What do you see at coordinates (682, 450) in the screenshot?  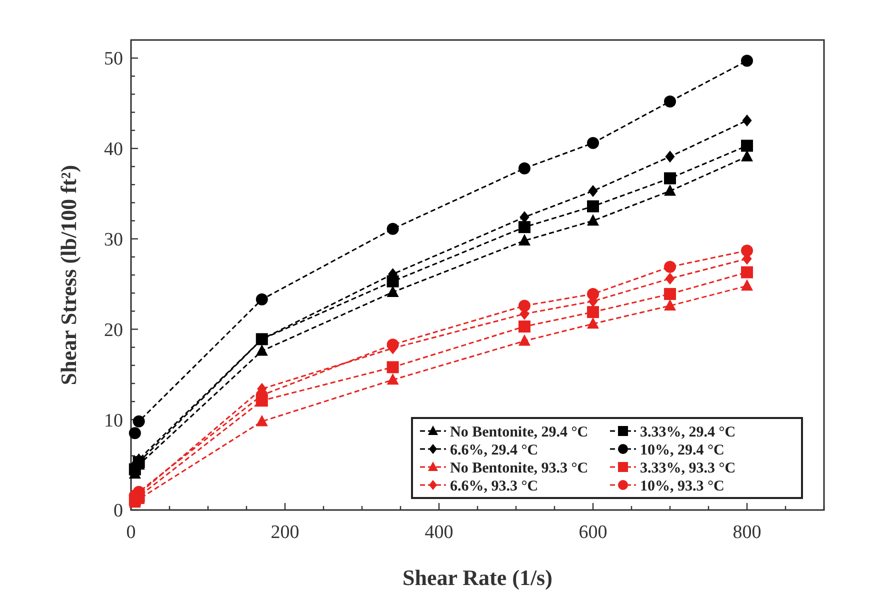 I see `legend-label: 10%, 29.4 °C` at bounding box center [682, 450].